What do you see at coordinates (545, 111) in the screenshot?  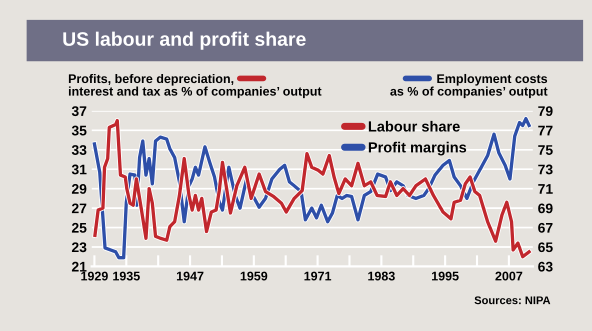 I see `y2-tick-label: 79` at bounding box center [545, 111].